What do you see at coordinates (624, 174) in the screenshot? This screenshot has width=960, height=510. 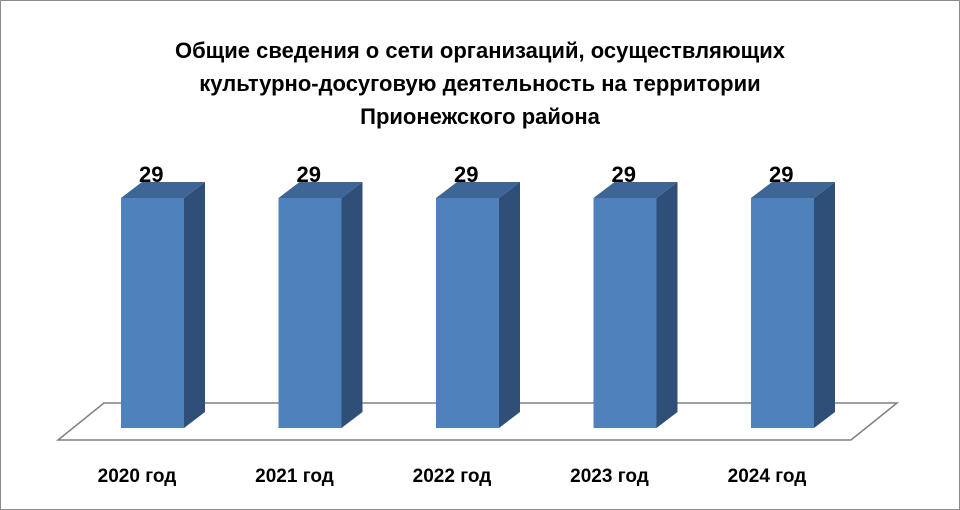 I see `value-label-4: 29` at bounding box center [624, 174].